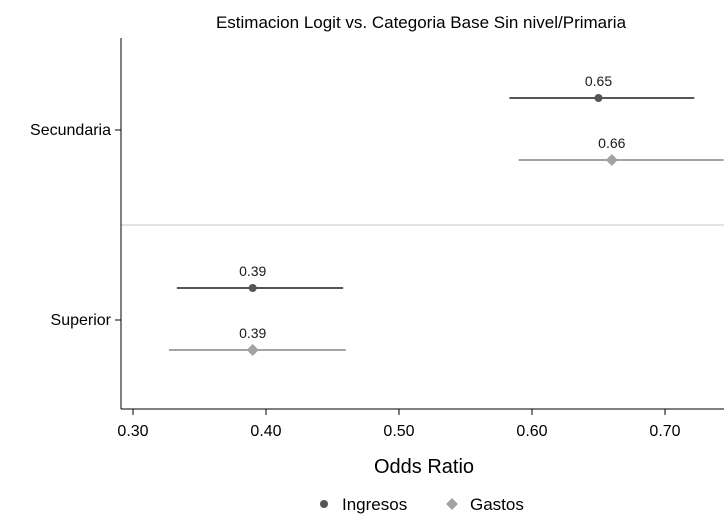 This screenshot has height=525, width=724. What do you see at coordinates (324, 504) in the screenshot?
I see `legend-marker-ingresos` at bounding box center [324, 504].